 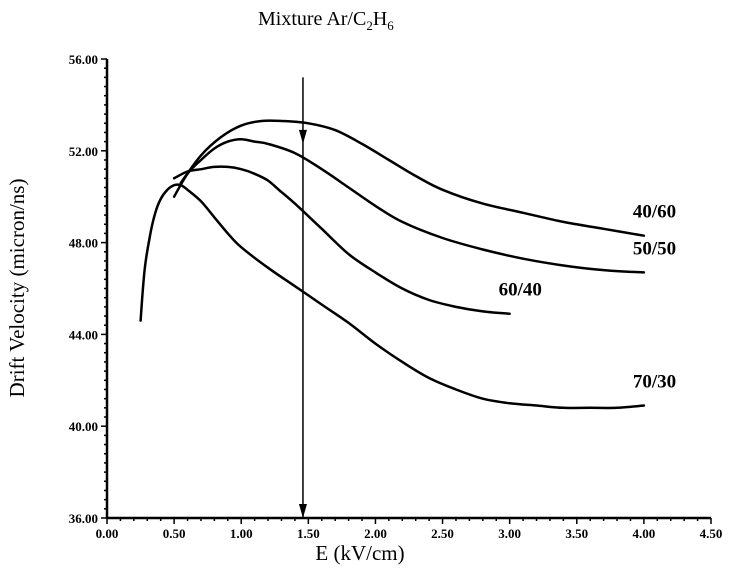 I want to click on y-tick-label: 36.00, so click(x=83, y=518).